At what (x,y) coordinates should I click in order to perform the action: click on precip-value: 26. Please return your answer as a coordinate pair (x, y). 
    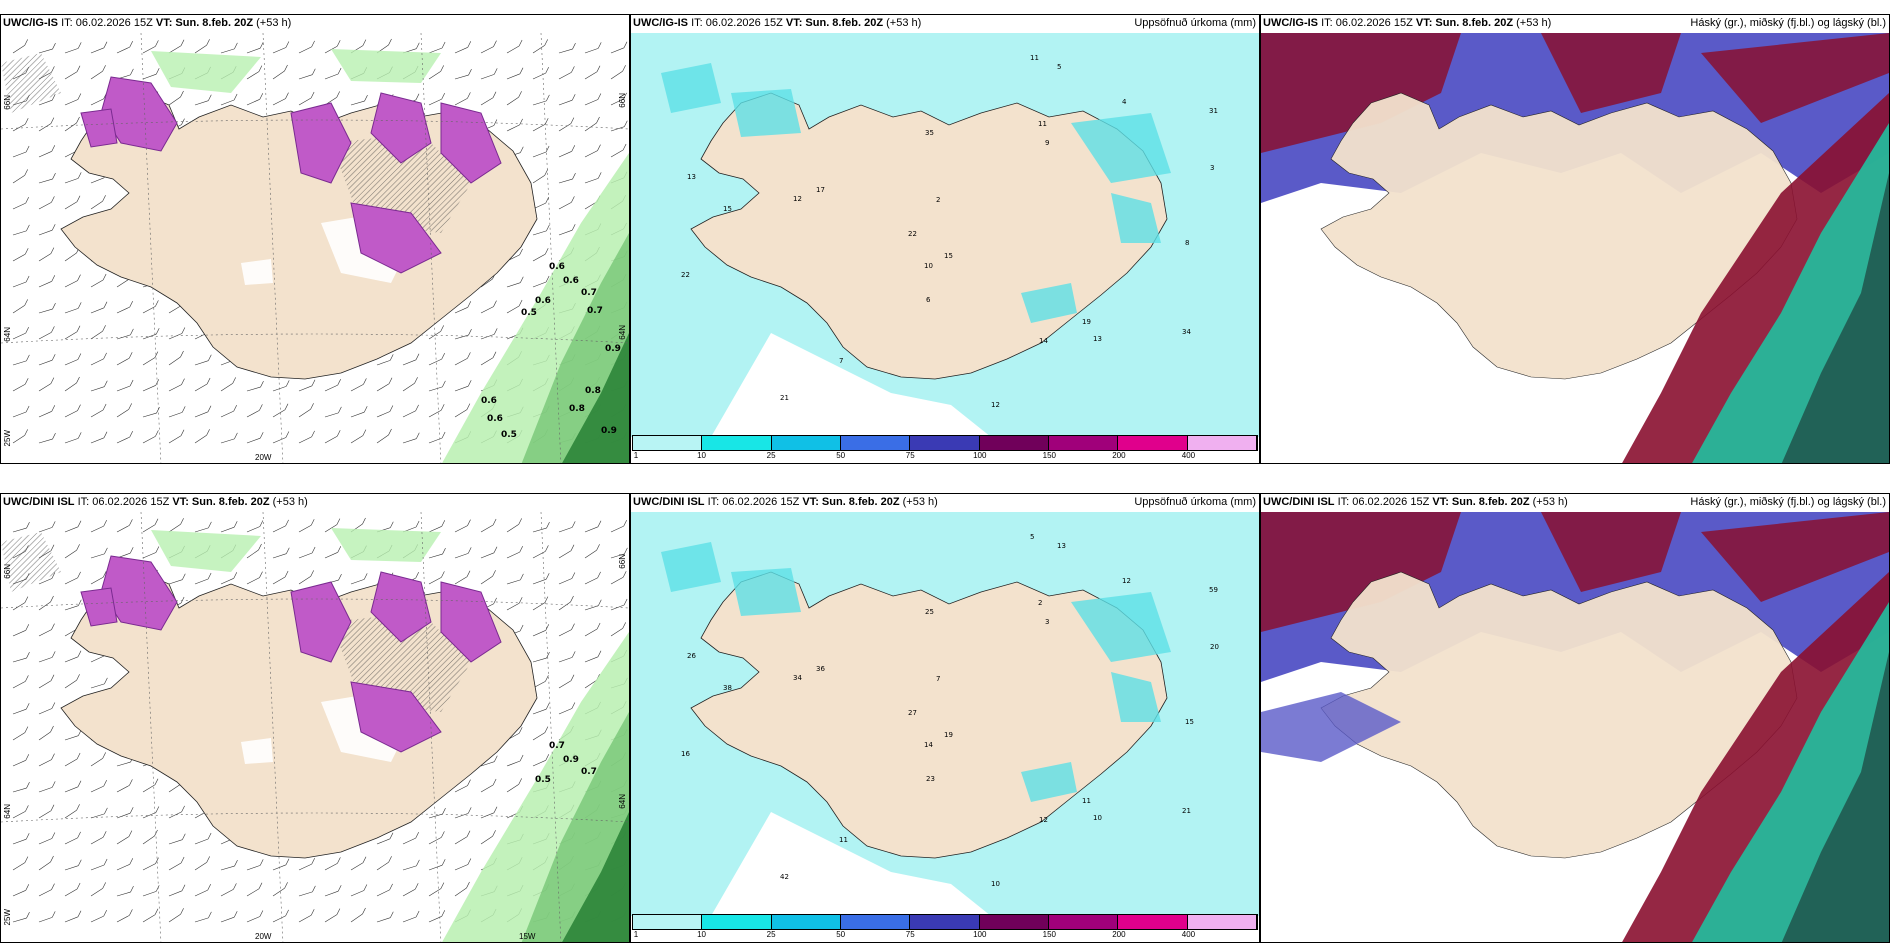
    Looking at the image, I should click on (691, 656).